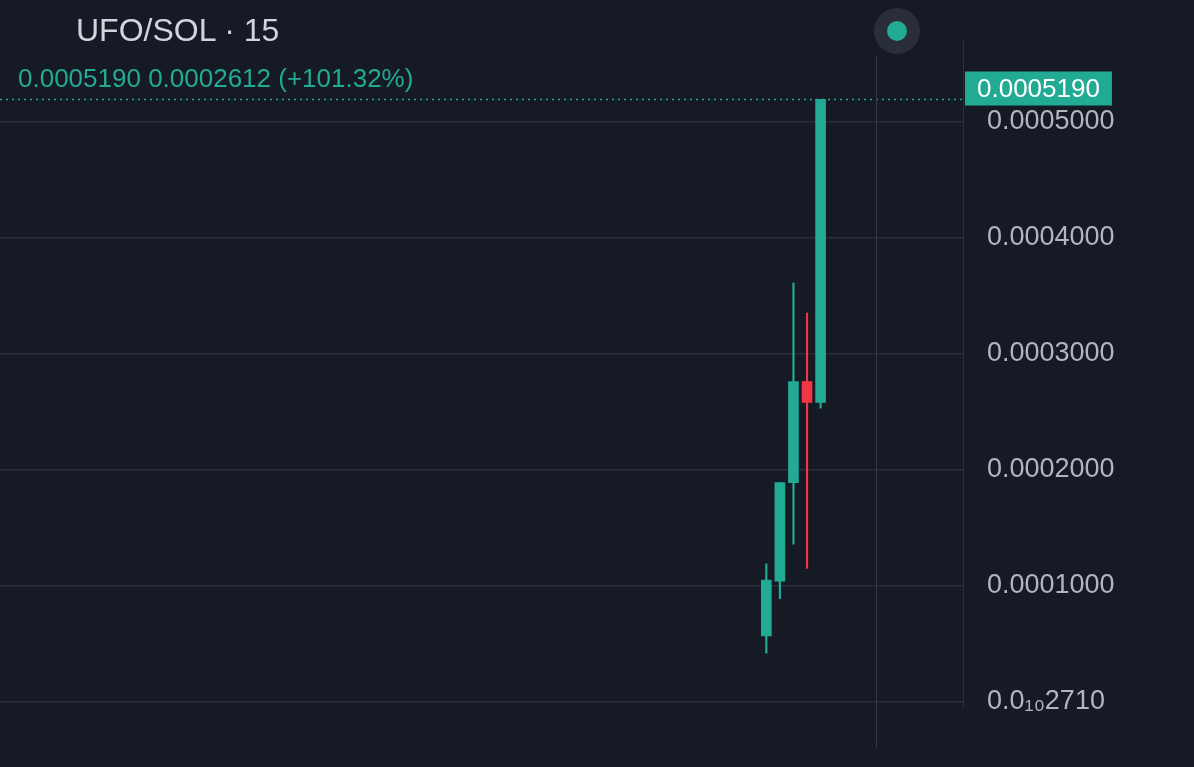 This screenshot has width=1194, height=767. Describe the element at coordinates (1051, 468) in the screenshot. I see `y-tick-label: 0.0002000` at that location.